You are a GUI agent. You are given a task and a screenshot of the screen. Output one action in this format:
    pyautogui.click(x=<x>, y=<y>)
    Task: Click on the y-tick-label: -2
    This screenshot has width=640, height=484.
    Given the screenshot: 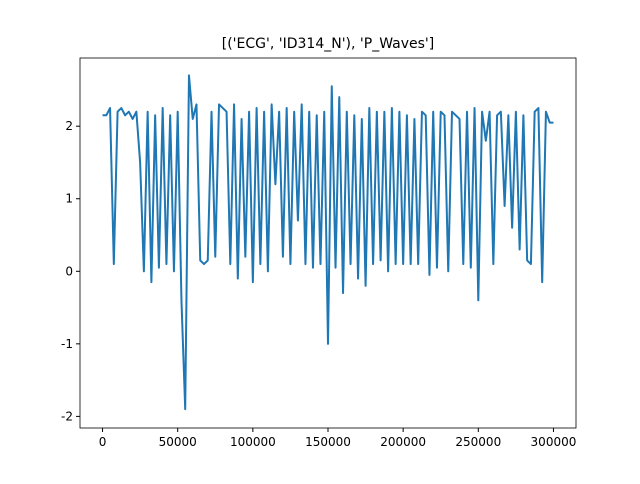 What is the action you would take?
    pyautogui.click(x=67, y=416)
    